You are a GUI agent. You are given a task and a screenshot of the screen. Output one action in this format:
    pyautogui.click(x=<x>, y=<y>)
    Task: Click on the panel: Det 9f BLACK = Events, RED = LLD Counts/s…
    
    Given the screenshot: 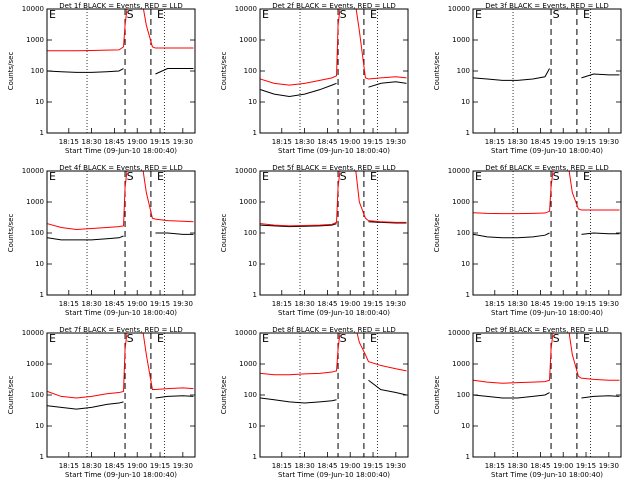 What is the action you would take?
    pyautogui.click(x=527, y=402)
    